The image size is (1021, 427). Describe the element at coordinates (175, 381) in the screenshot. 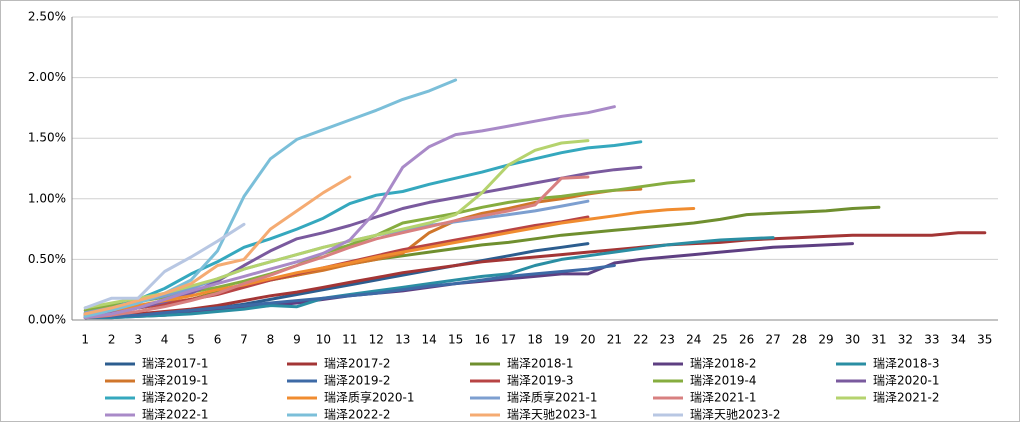

I see `legend-label: 瑞泽2019-1` at that location.